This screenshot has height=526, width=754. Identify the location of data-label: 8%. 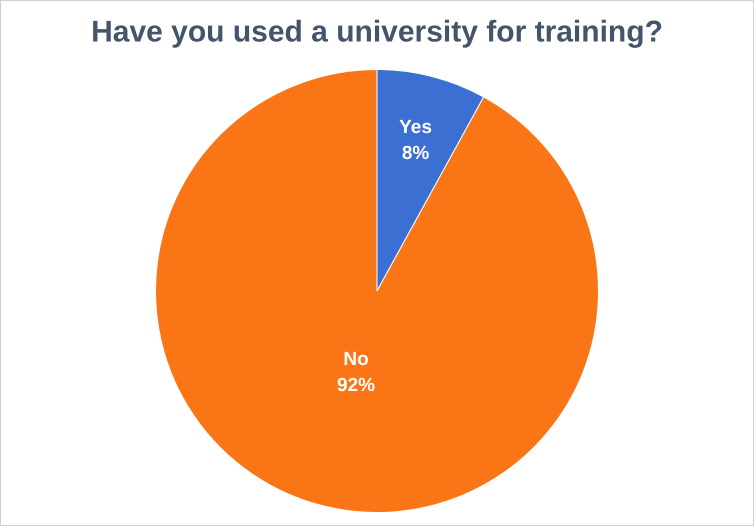
(416, 153).